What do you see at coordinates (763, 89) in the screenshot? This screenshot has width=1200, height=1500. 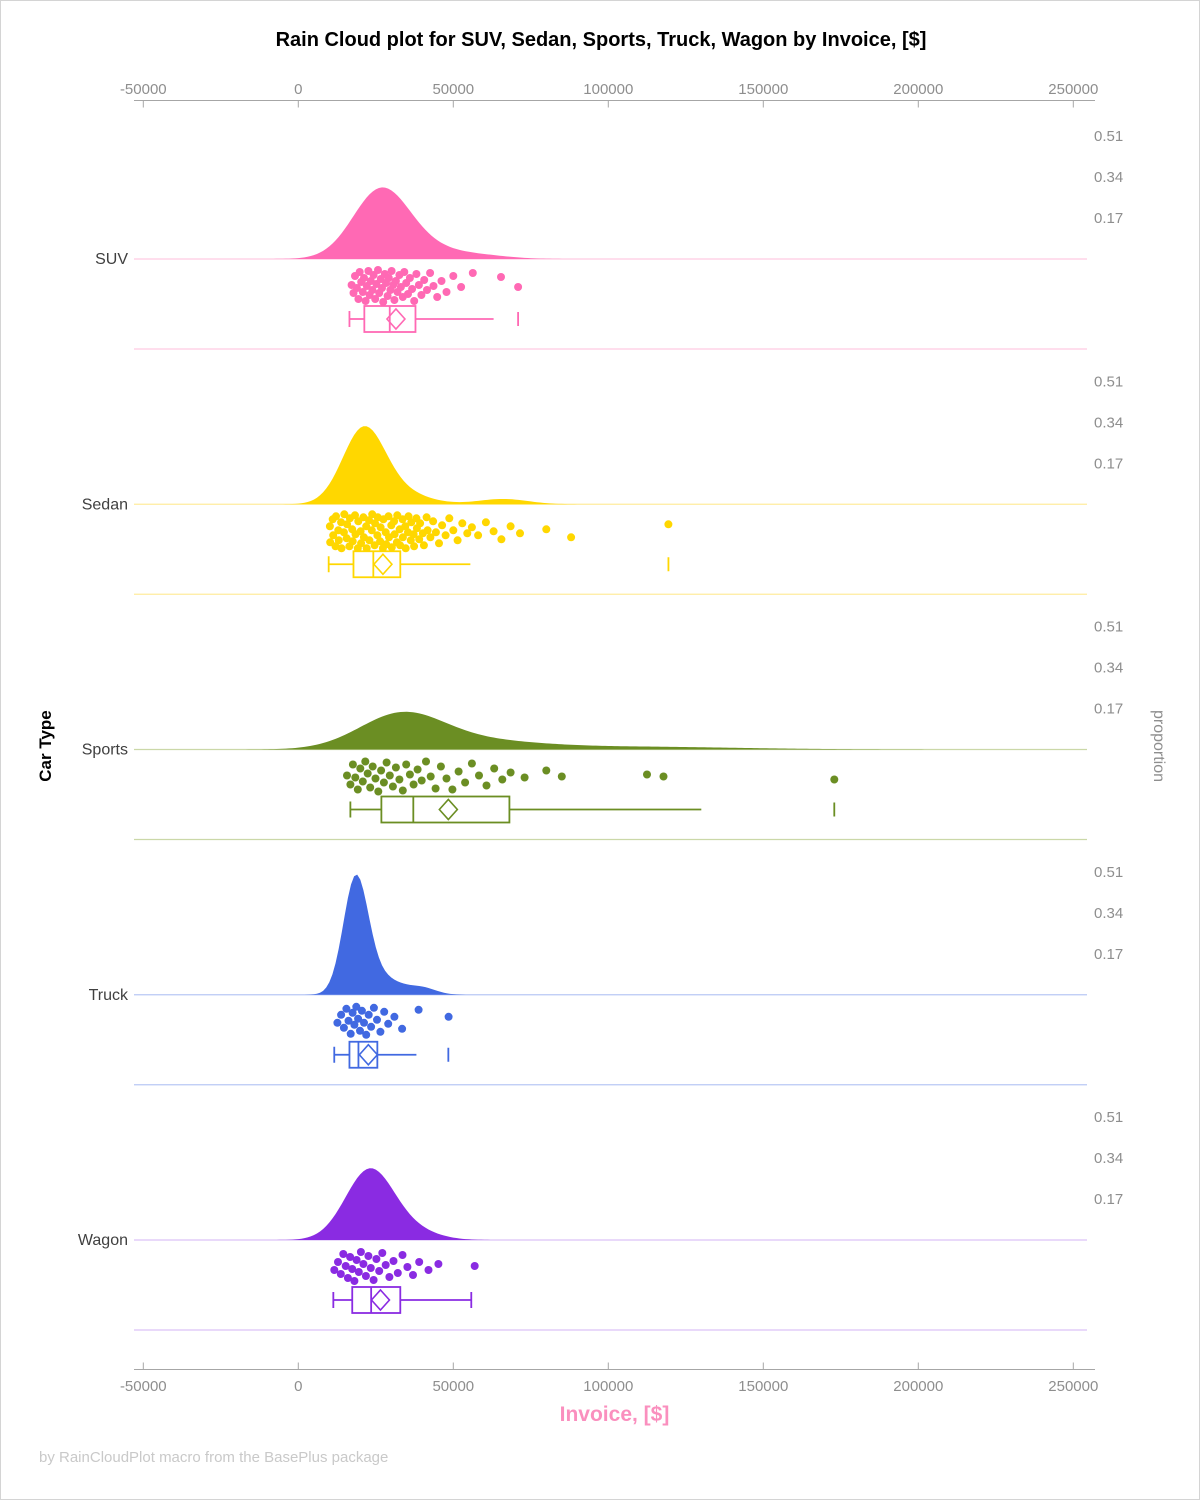 I see `top-x-tick-label: 150000` at bounding box center [763, 89].